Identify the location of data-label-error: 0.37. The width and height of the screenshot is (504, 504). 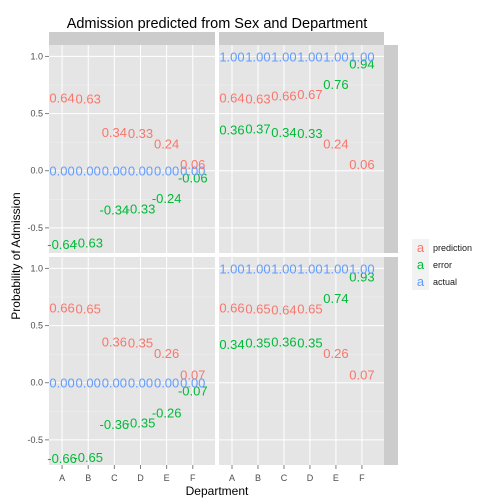
(257, 128).